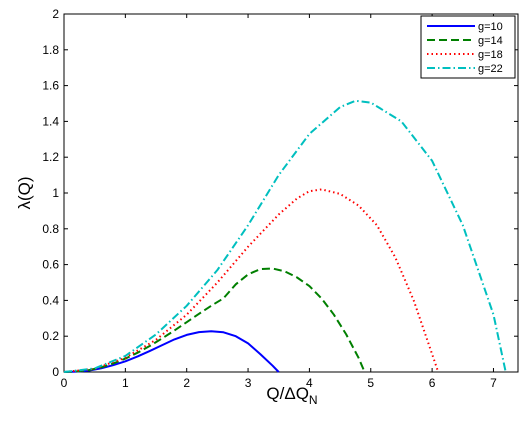 Image resolution: width=523 pixels, height=422 pixels. I want to click on y-tick-label: 1.4, so click(50, 121).